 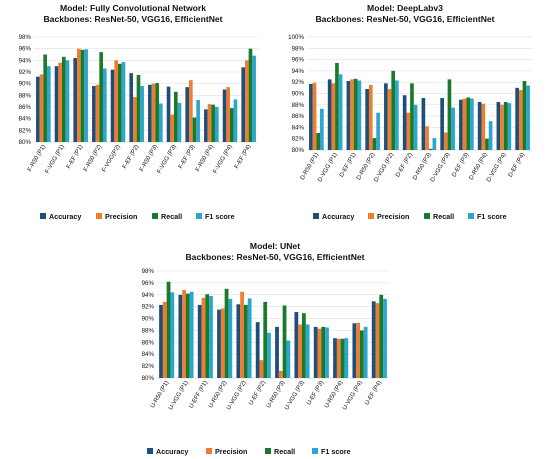 I want to click on x-tick-label: U-R50 (P1), so click(x=160, y=394).